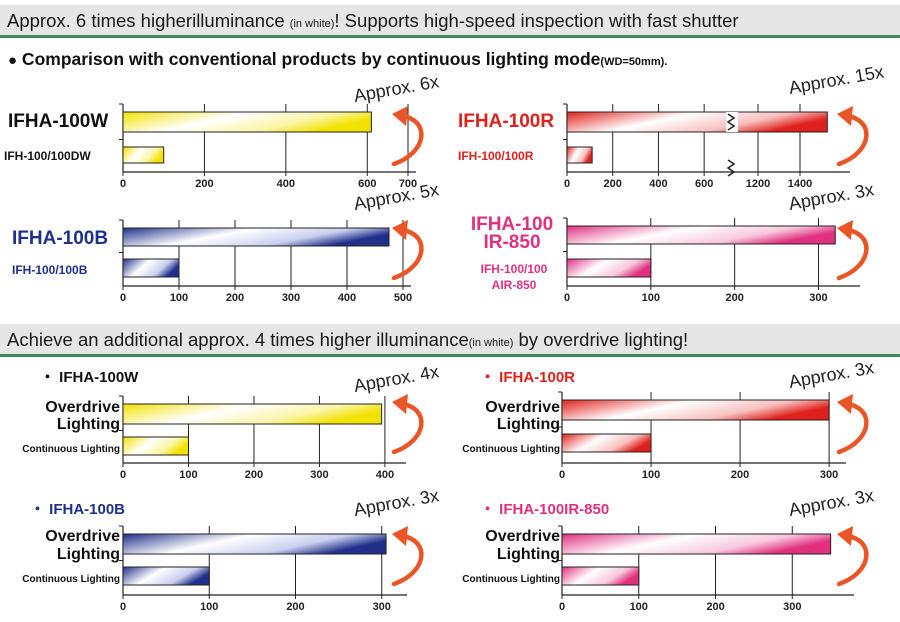 The width and height of the screenshot is (900, 622). What do you see at coordinates (758, 184) in the screenshot?
I see `x-tick-label: 1200` at bounding box center [758, 184].